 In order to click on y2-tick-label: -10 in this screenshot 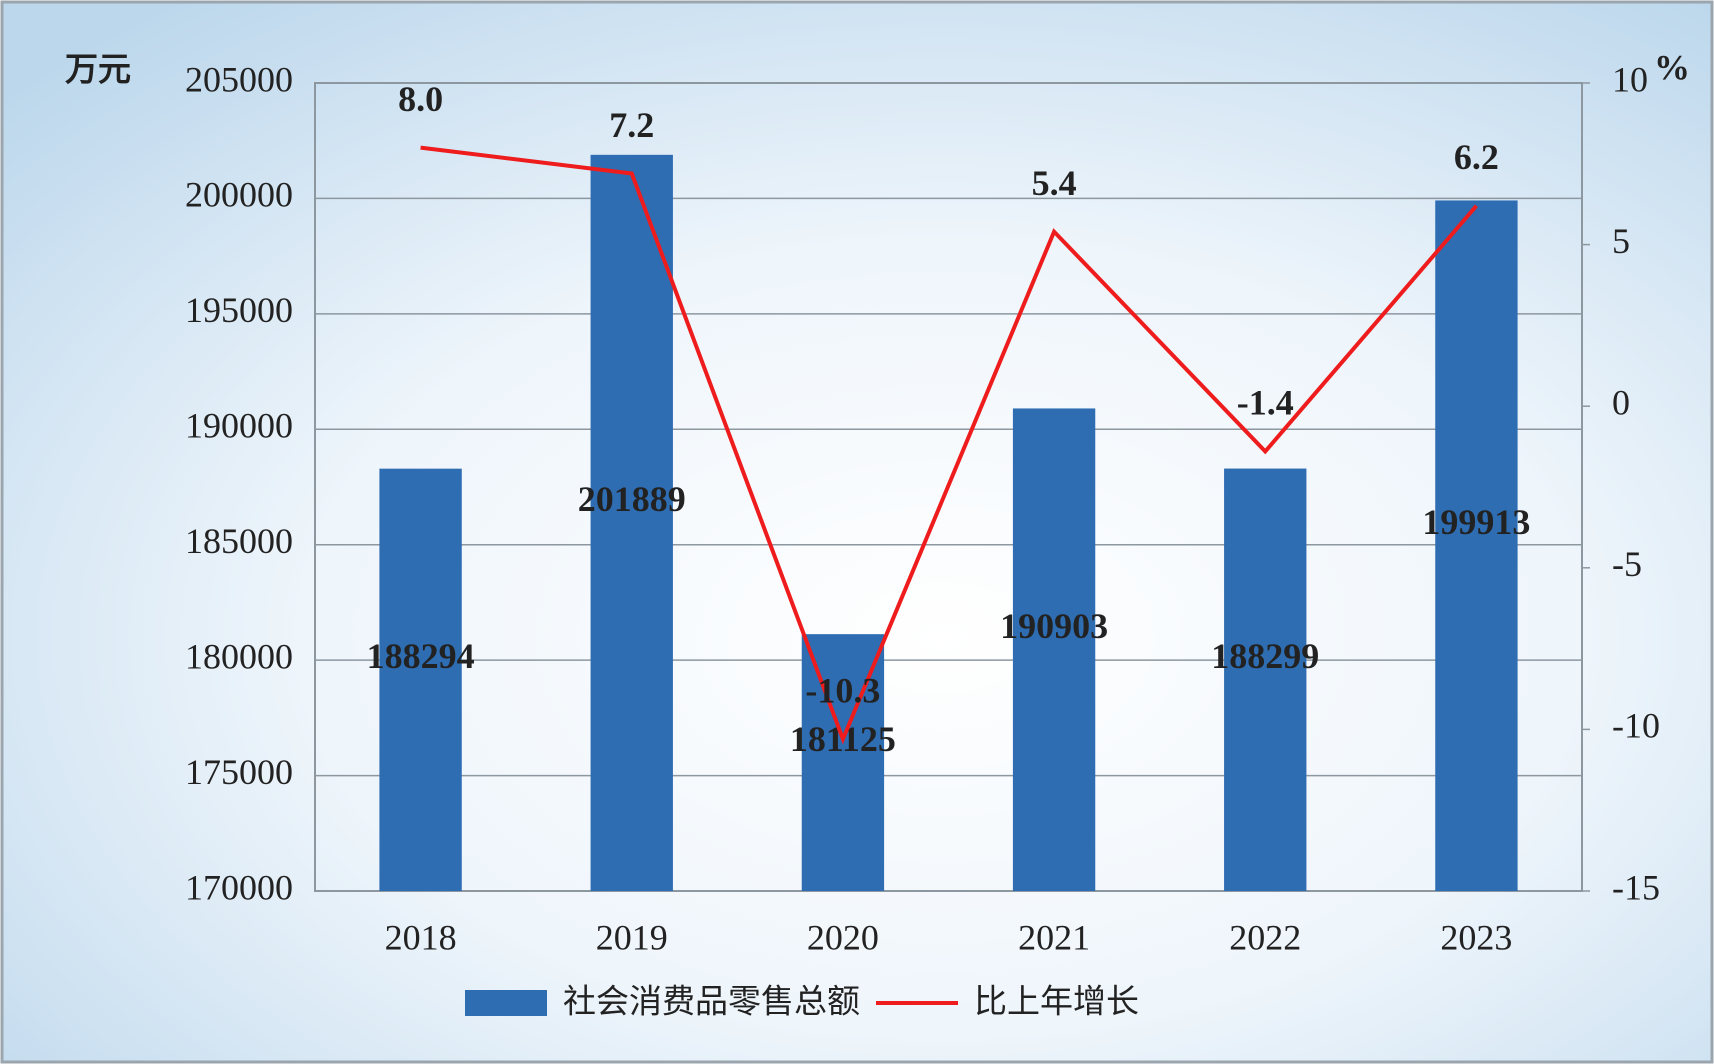, I will do `click(1636, 726)`.